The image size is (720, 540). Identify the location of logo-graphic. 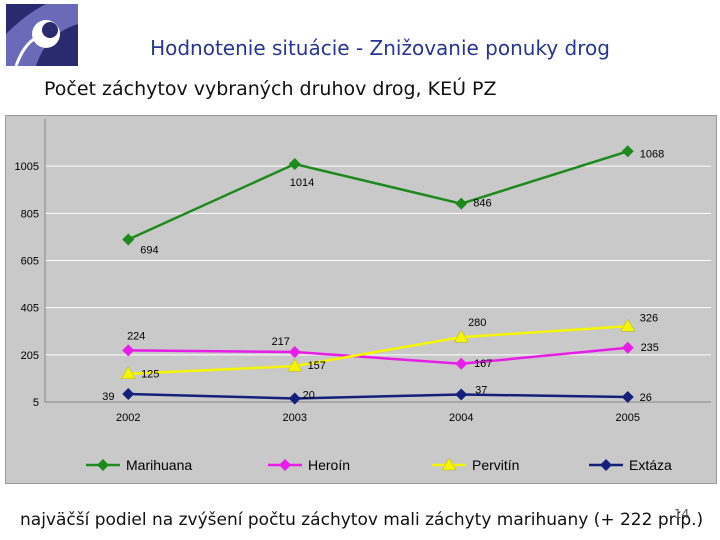
(42, 35).